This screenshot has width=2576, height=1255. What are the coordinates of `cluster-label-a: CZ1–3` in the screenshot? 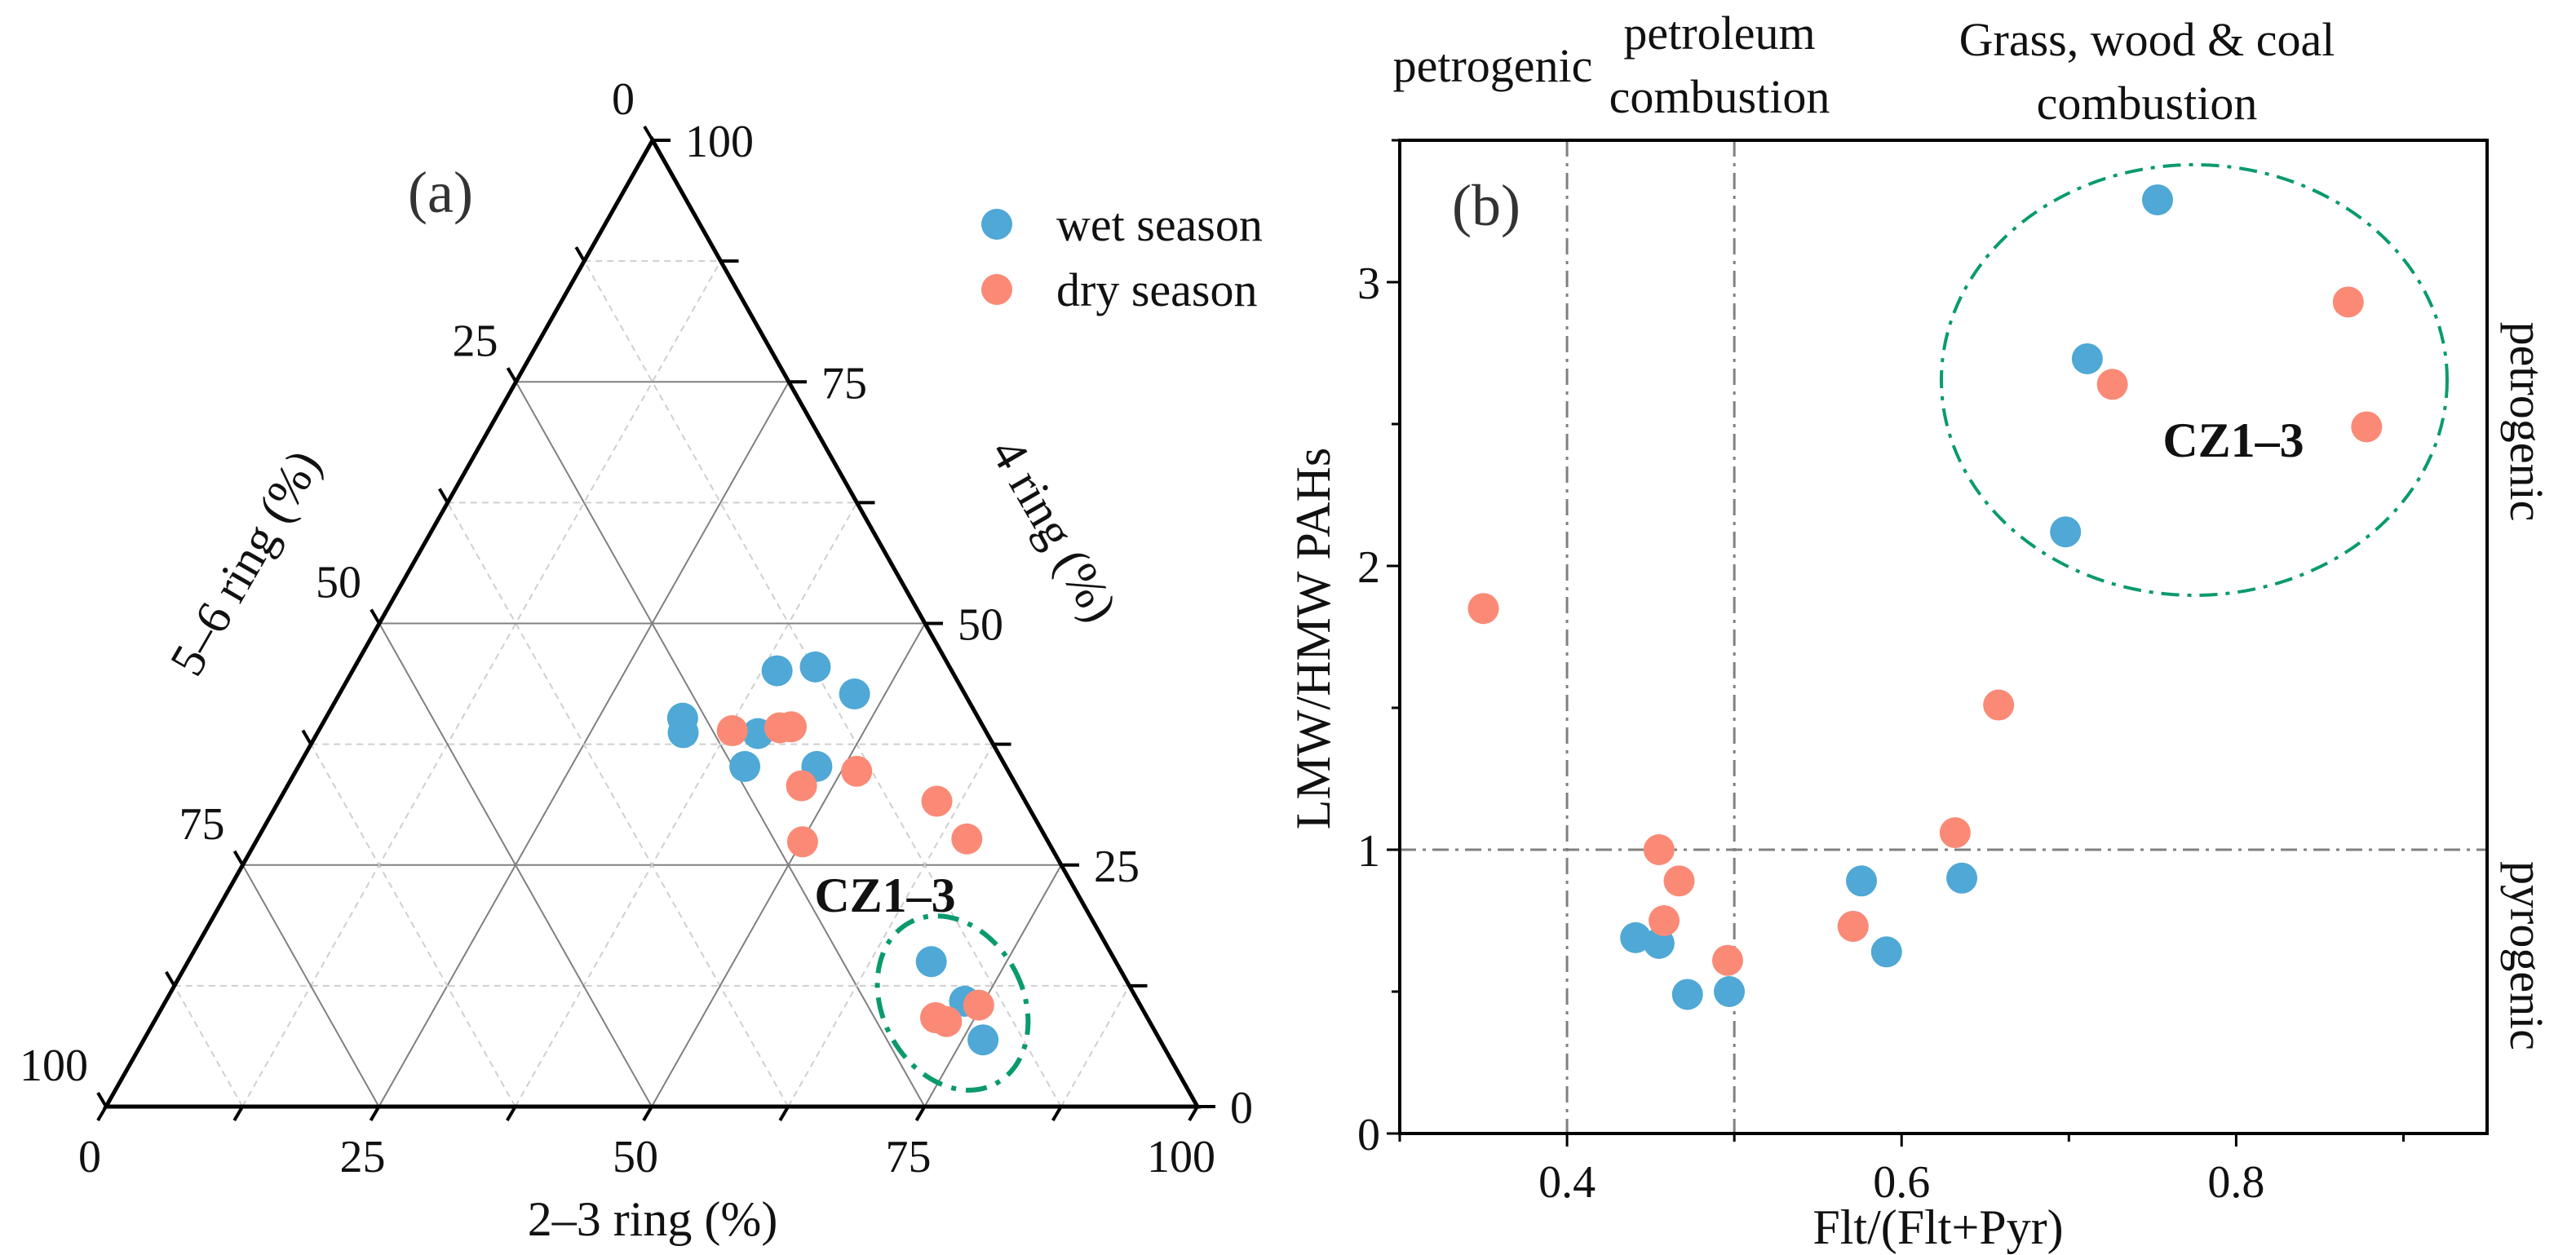 It's located at (884, 895).